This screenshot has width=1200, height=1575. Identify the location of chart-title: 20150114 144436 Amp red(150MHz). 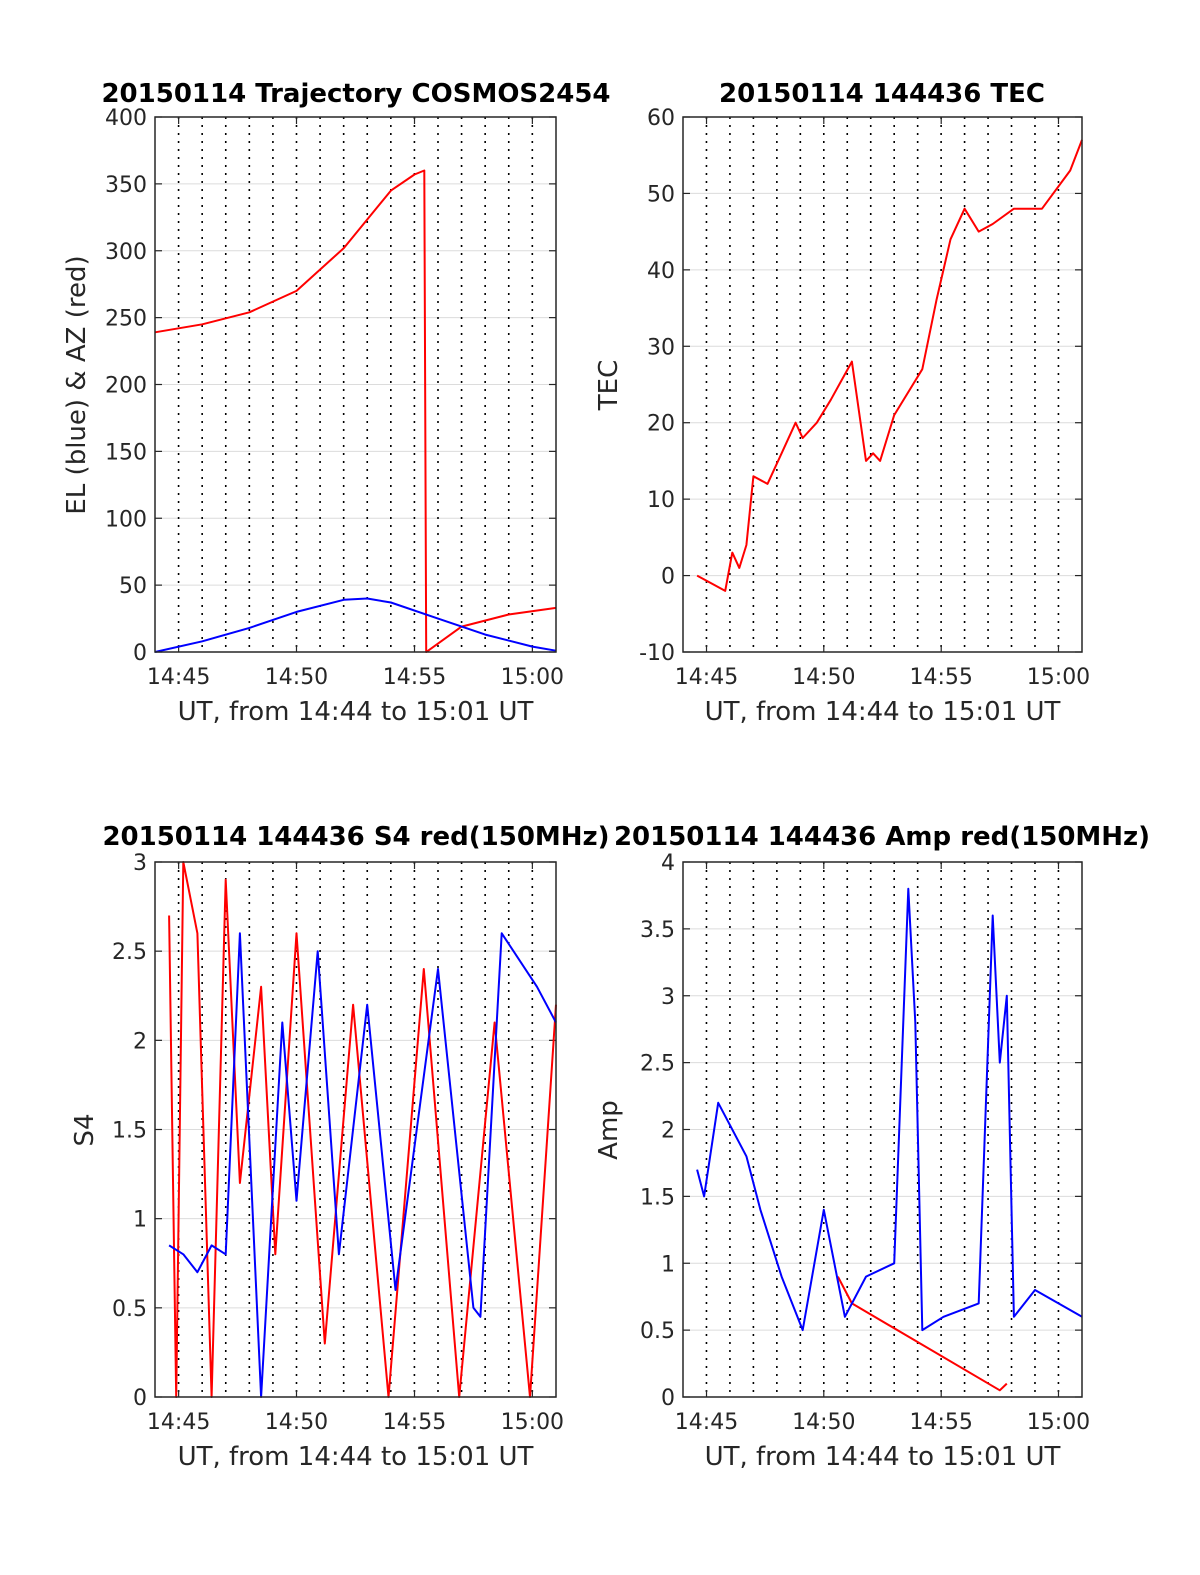
(882, 837).